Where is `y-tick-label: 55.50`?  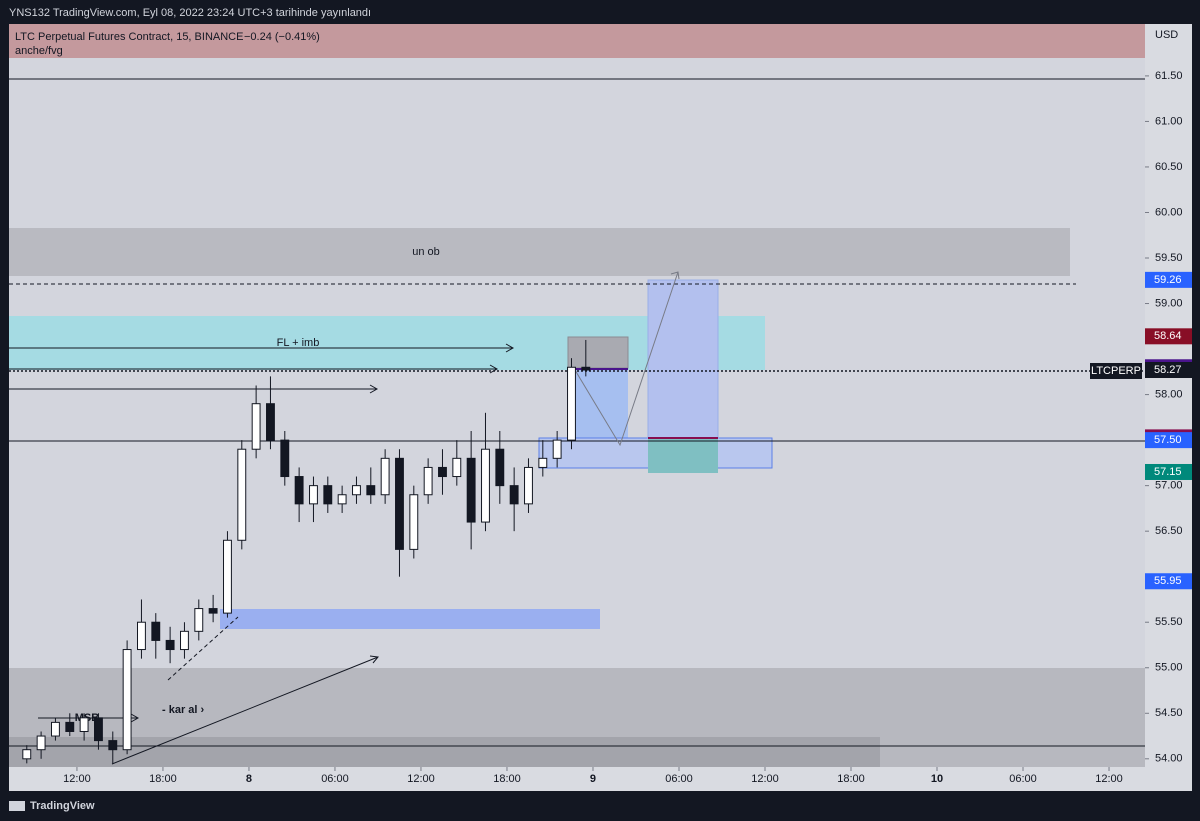 y-tick-label: 55.50 is located at coordinates (1169, 622).